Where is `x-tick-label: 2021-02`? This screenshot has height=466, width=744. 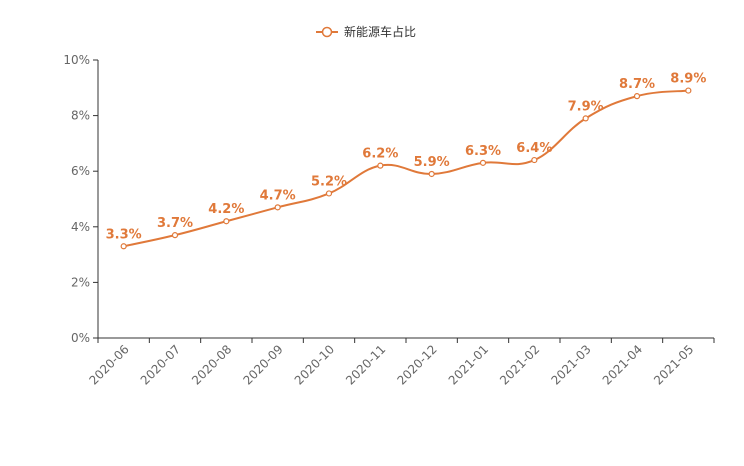 x-tick-label: 2021-02 is located at coordinates (519, 364).